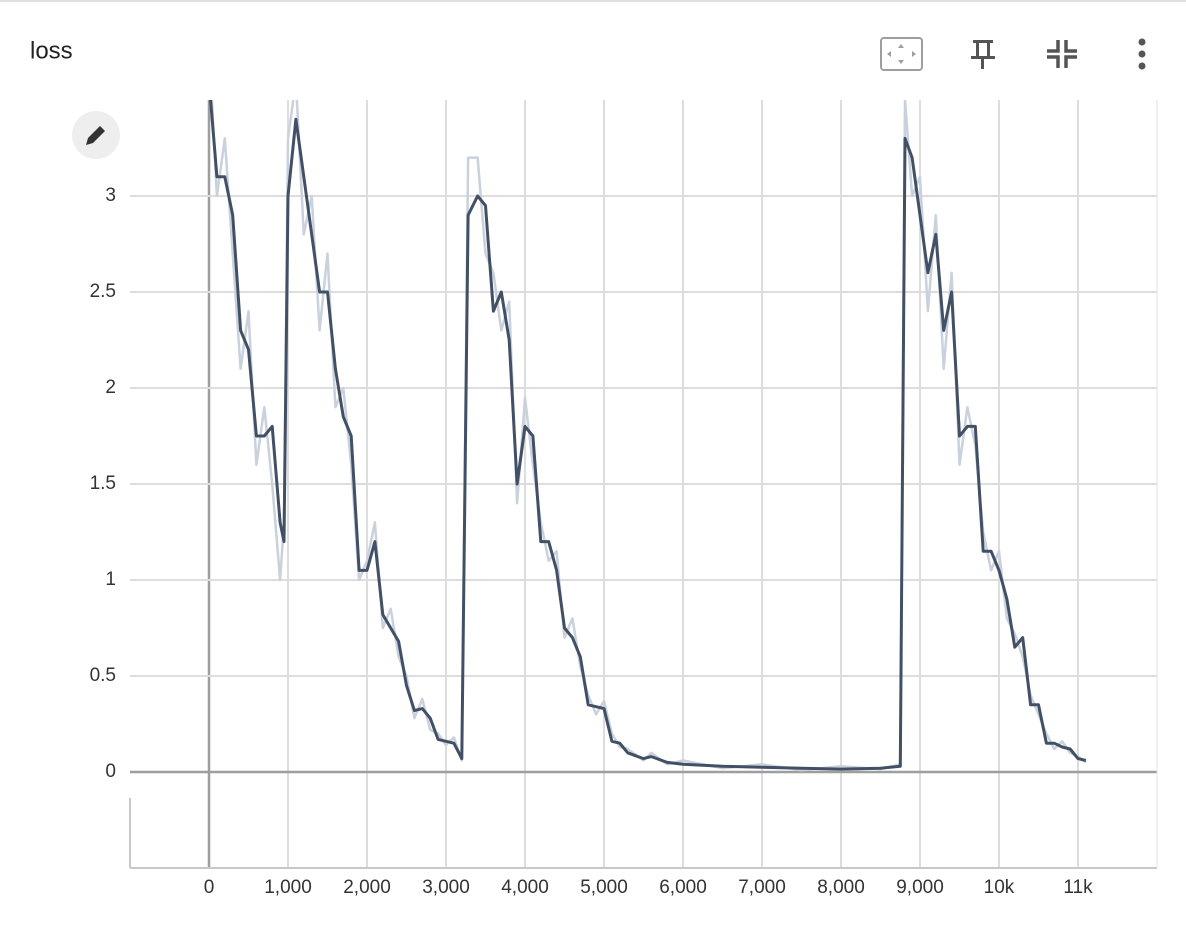 This screenshot has width=1186, height=928. I want to click on x-tick-label: 5,000, so click(604, 887).